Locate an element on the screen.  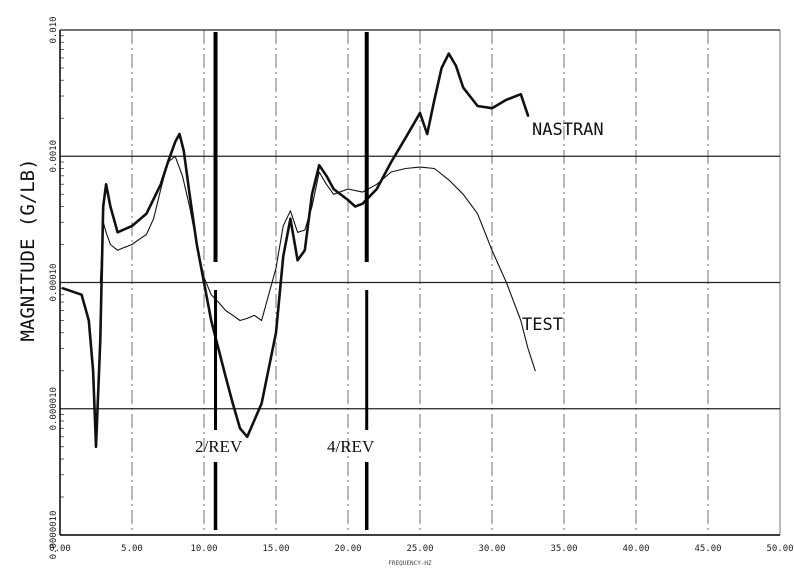
y-tick-label: 0.0010 is located at coordinates (54, 156).